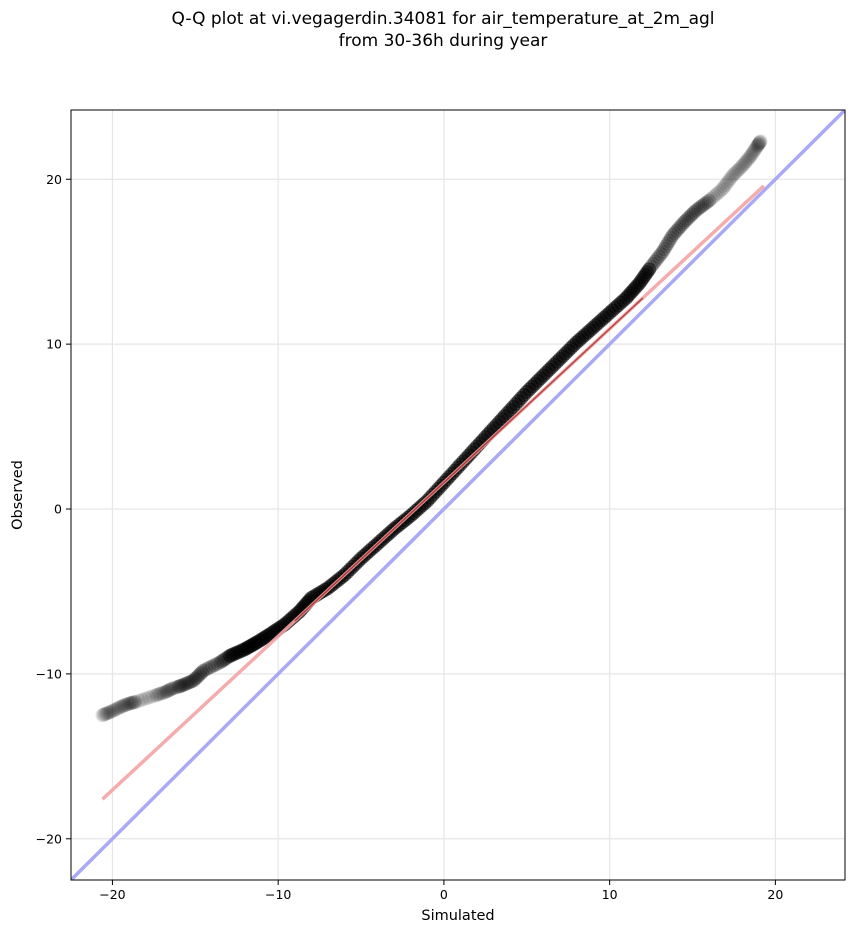 The image size is (854, 934). I want to click on x-tick-label: −10, so click(278, 894).